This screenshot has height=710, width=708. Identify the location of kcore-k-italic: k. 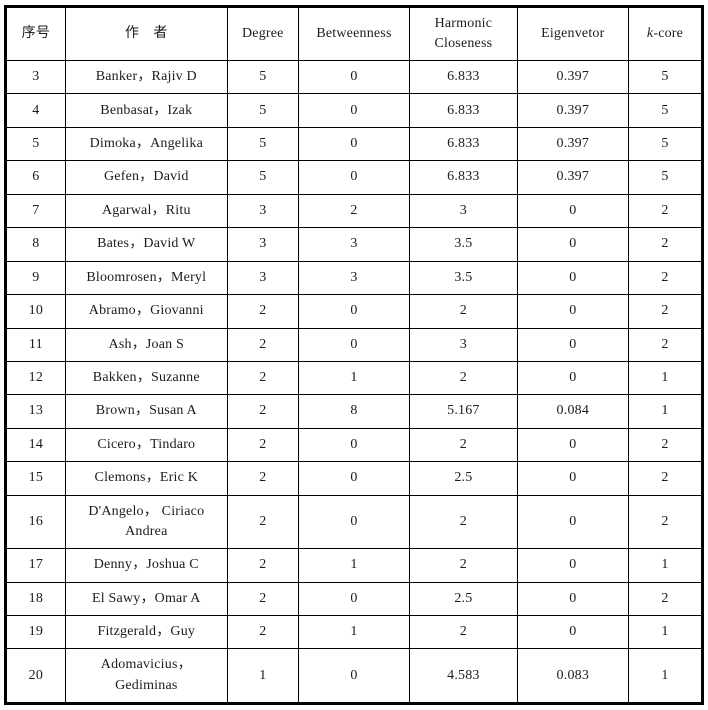
(650, 33).